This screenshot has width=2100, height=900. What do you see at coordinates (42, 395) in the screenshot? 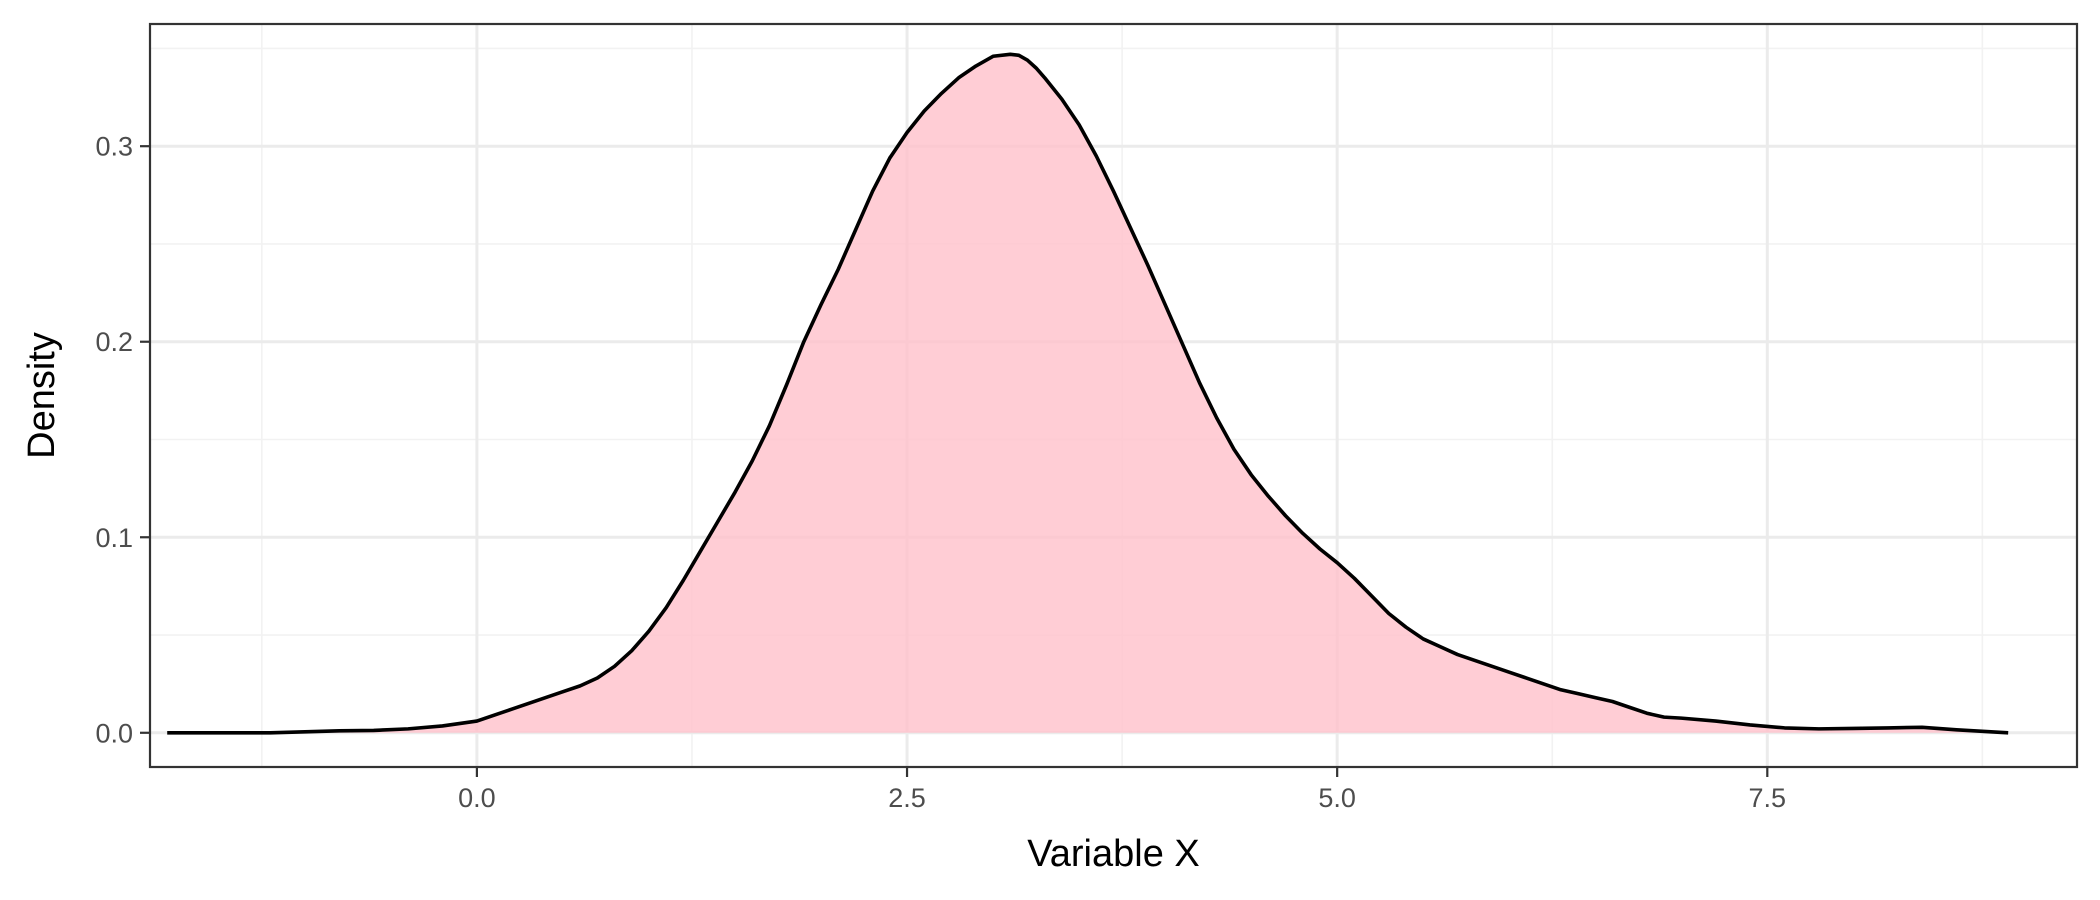
I see `y-axis-title: Density` at bounding box center [42, 395].